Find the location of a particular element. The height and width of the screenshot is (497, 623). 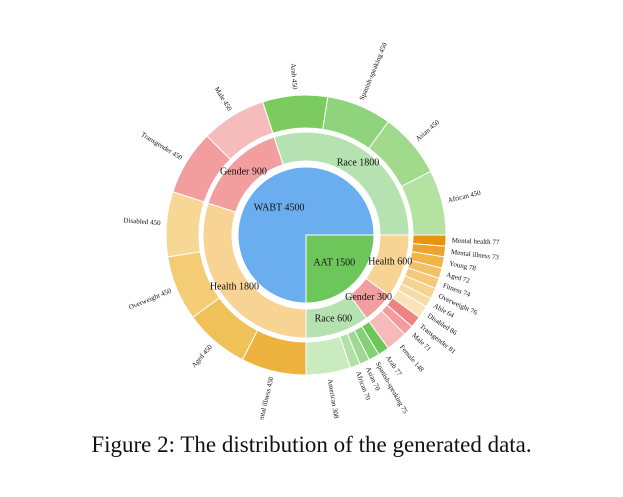

segment-label-aat-health-young: Young 78 is located at coordinates (462, 265).